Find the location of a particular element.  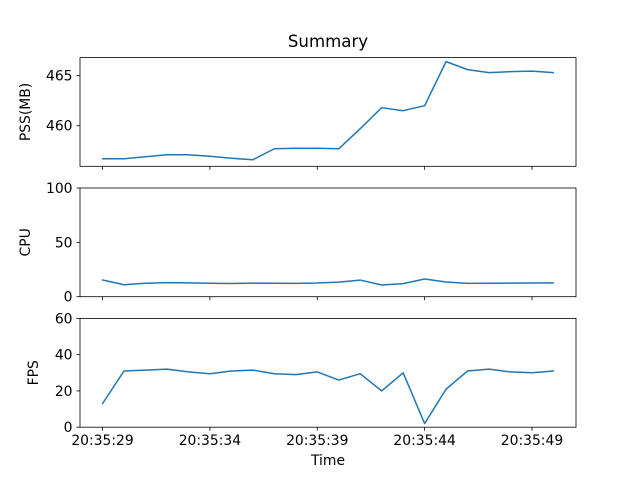

y-tick-label-fps: 60 is located at coordinates (64, 319).